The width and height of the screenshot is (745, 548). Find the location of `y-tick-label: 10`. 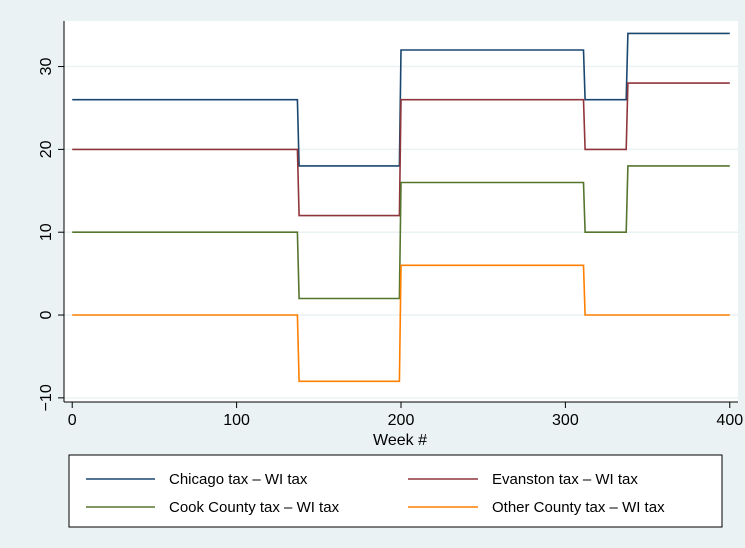

y-tick-label: 10 is located at coordinates (46, 232).